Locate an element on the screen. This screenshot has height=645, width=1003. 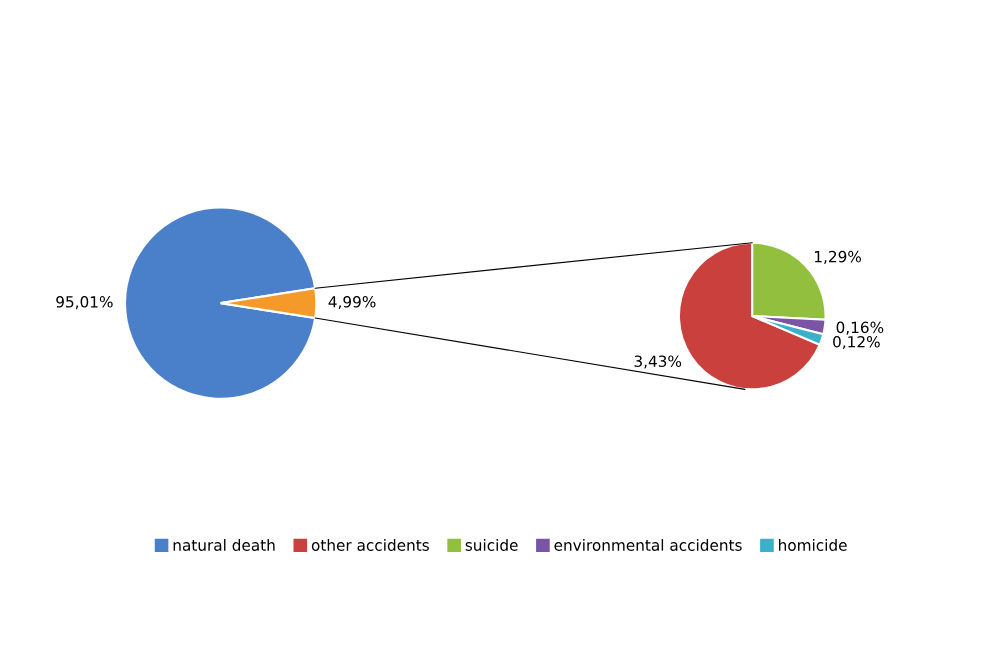
data-label: 95,01% is located at coordinates (84, 303).